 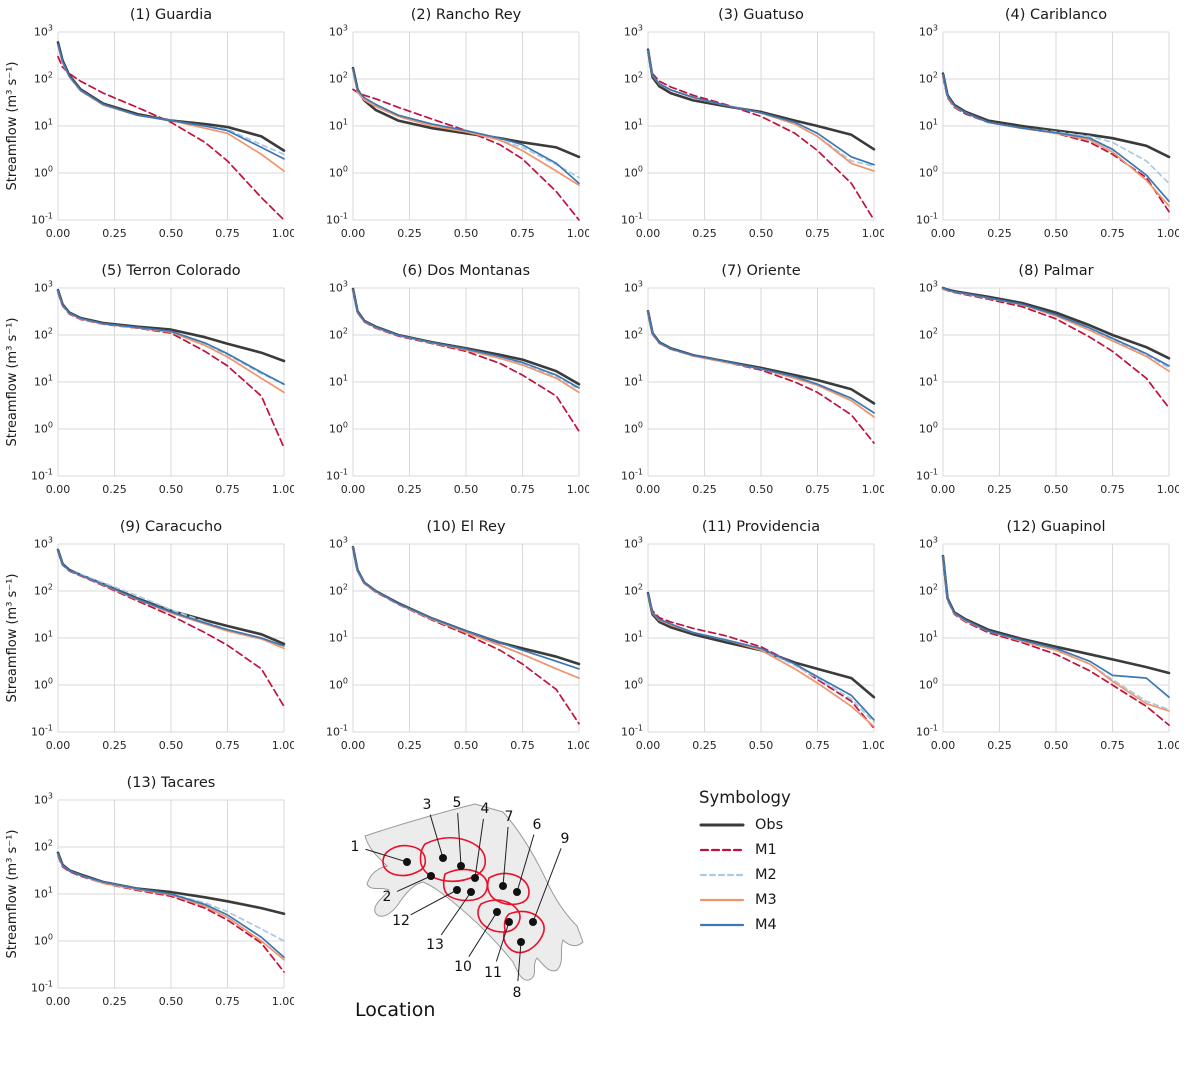 What do you see at coordinates (387, 897) in the screenshot?
I see `station-number-2: 2` at bounding box center [387, 897].